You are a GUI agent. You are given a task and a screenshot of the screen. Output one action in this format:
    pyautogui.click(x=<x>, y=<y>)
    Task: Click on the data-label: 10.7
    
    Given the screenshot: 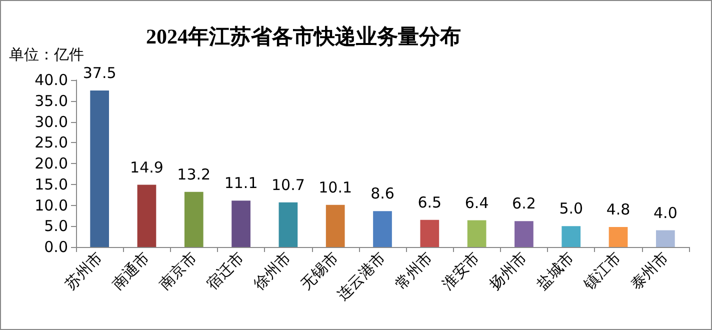 What is the action you would take?
    pyautogui.click(x=288, y=185)
    